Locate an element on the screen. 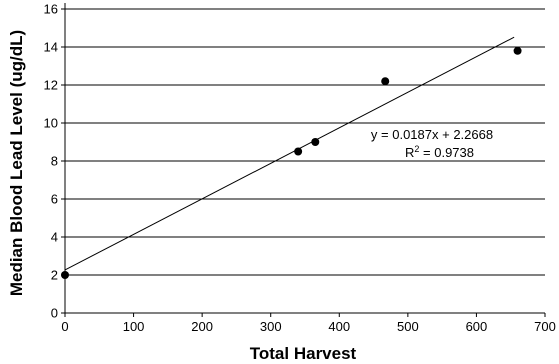 This screenshot has height=364, width=559. r-squared-label: R2 = 0.9738 is located at coordinates (439, 152).